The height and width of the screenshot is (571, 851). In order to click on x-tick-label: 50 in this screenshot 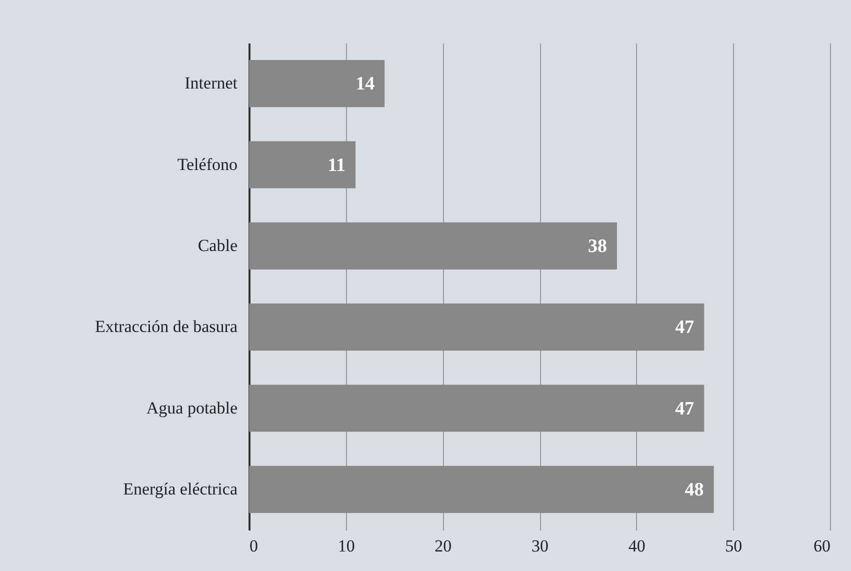, I will do `click(733, 546)`.